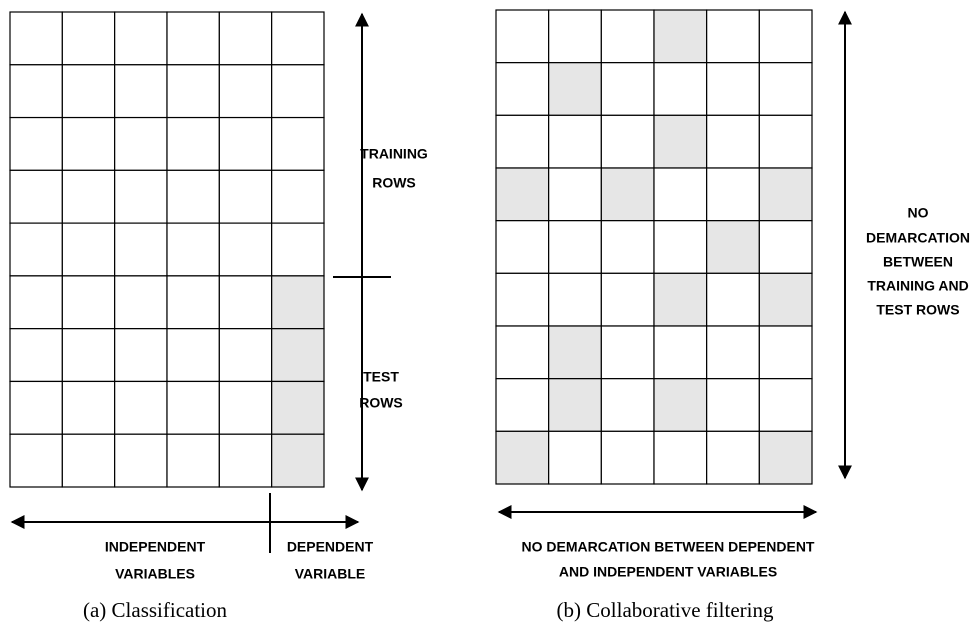  Describe the element at coordinates (330, 574) in the screenshot. I see `label: VARIABLE` at that location.